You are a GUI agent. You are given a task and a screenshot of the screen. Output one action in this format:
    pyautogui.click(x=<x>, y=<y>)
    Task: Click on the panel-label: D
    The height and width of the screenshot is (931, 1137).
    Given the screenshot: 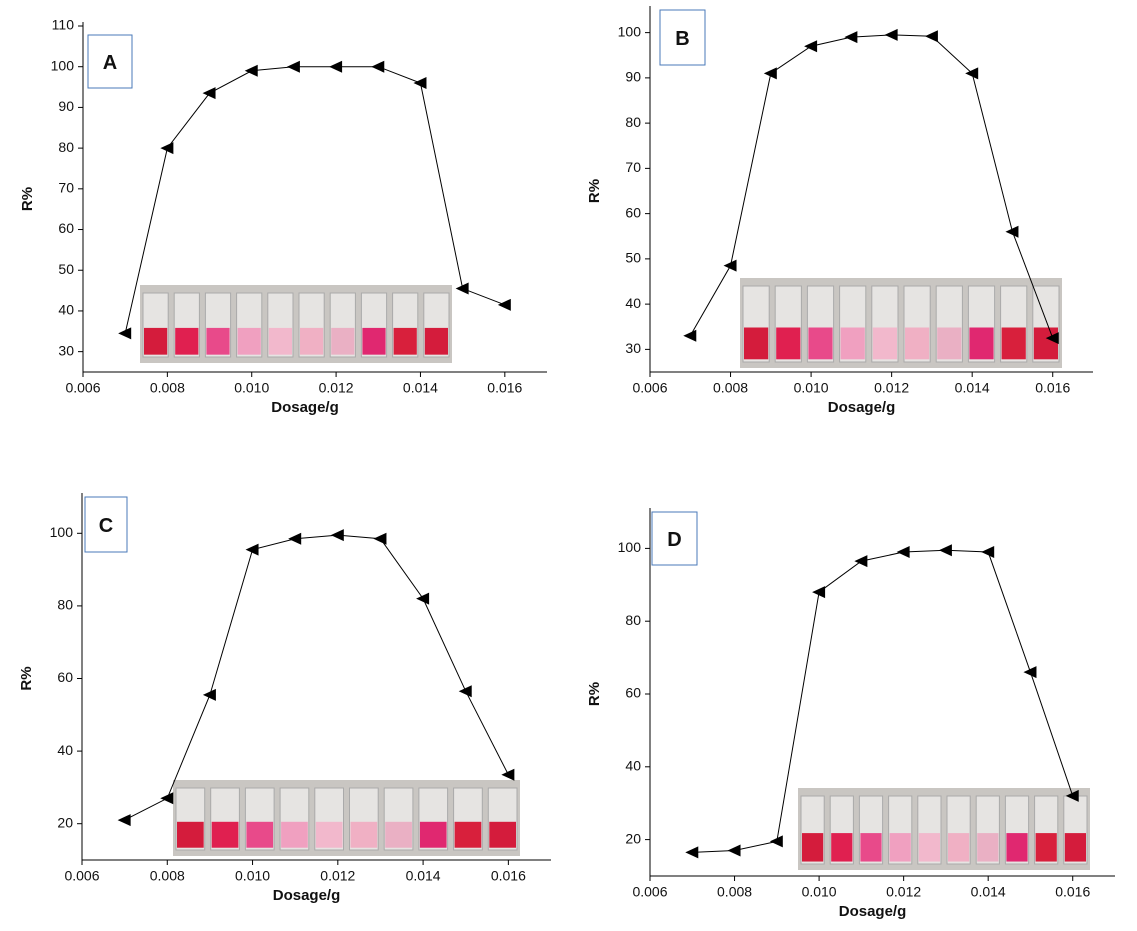 What is the action you would take?
    pyautogui.click(x=674, y=540)
    